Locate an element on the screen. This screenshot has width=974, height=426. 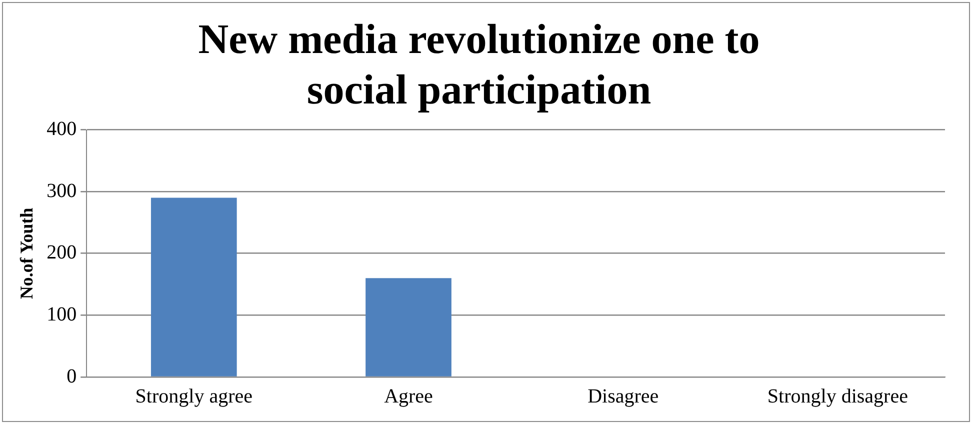
y-tick-label: 400 is located at coordinates (61, 129).